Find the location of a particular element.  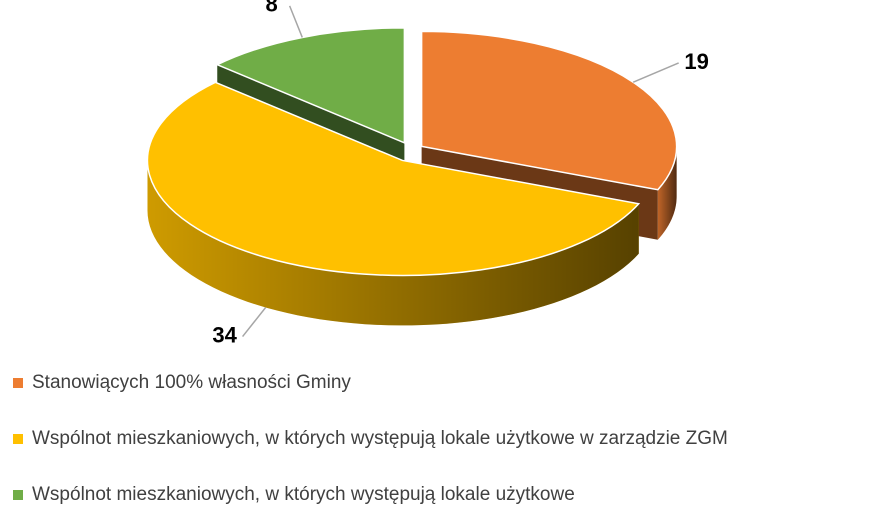

data-label: 34 is located at coordinates (224, 334).